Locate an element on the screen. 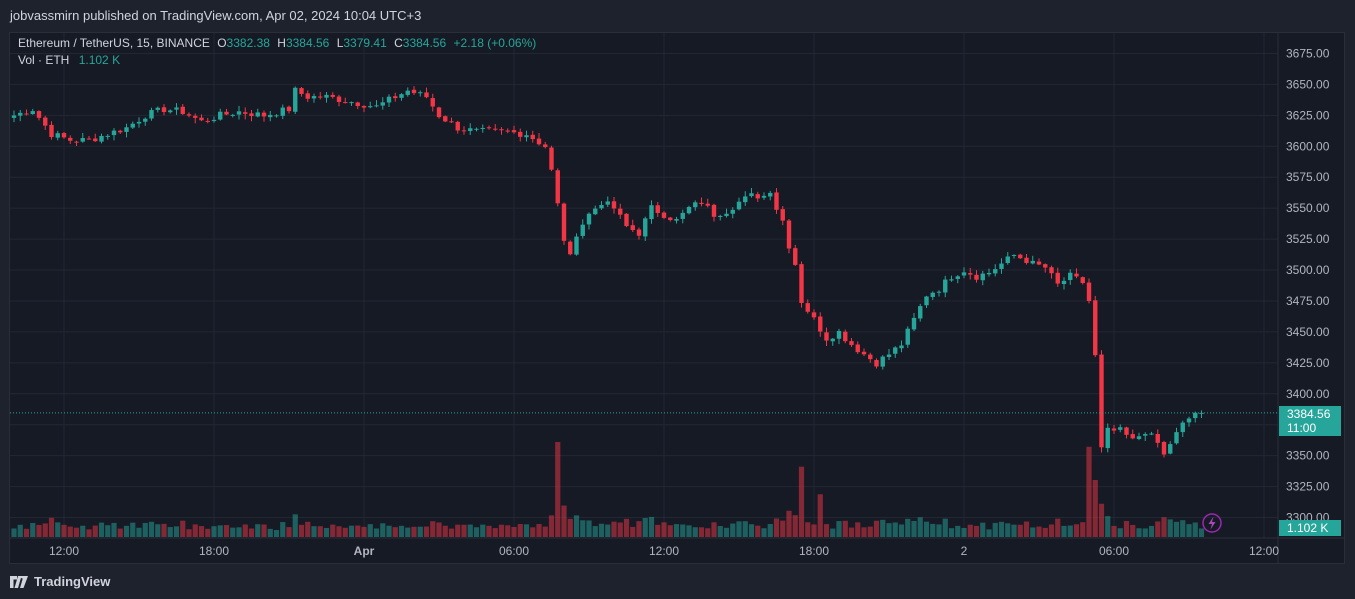 The height and width of the screenshot is (599, 1355). open-value: 3382.38 is located at coordinates (248, 43).